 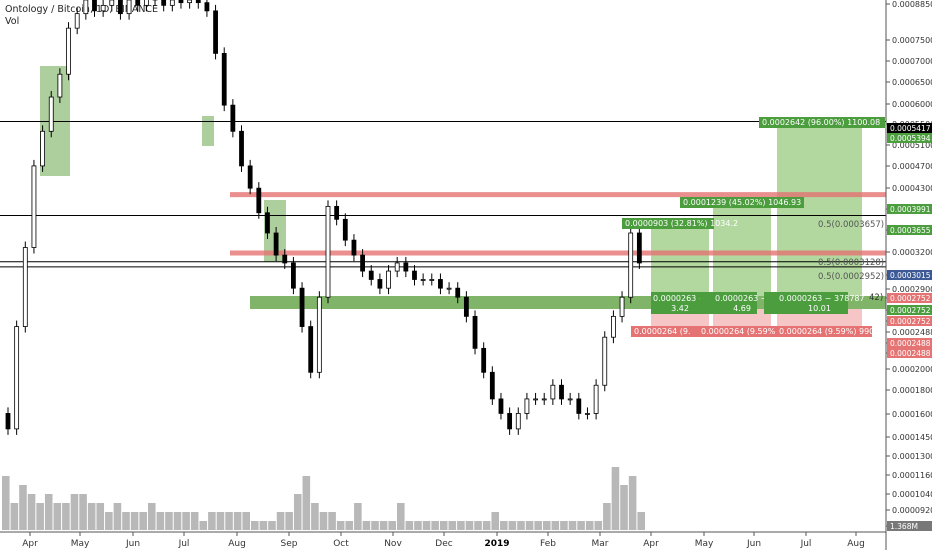 I want to click on price-label-text: 0.0003655, so click(x=910, y=230).